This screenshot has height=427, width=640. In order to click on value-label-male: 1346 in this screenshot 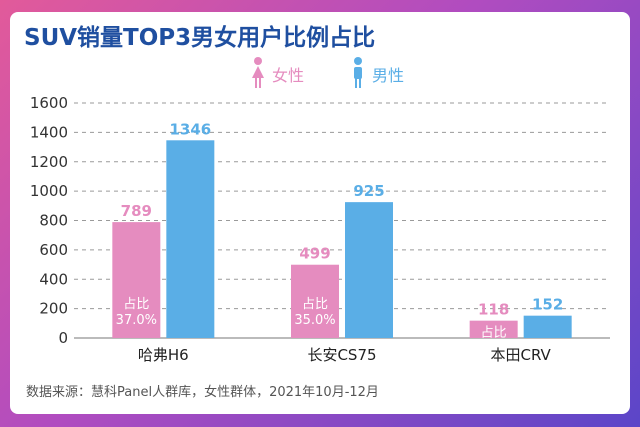, I will do `click(190, 129)`.